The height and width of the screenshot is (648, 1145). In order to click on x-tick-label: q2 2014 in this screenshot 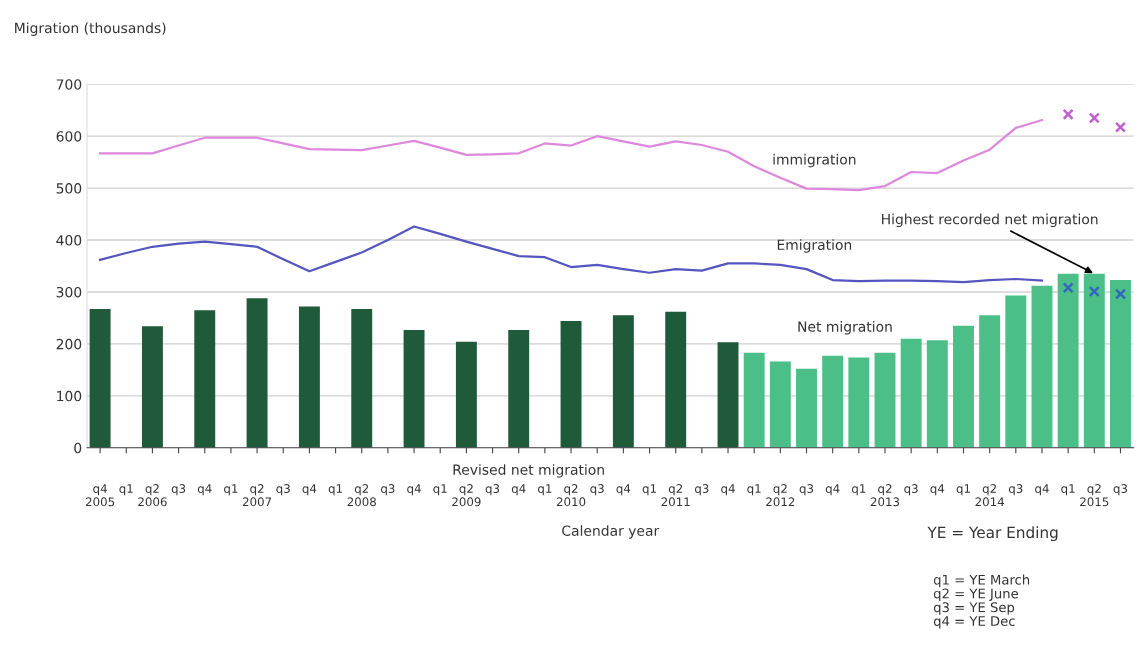, I will do `click(990, 495)`.